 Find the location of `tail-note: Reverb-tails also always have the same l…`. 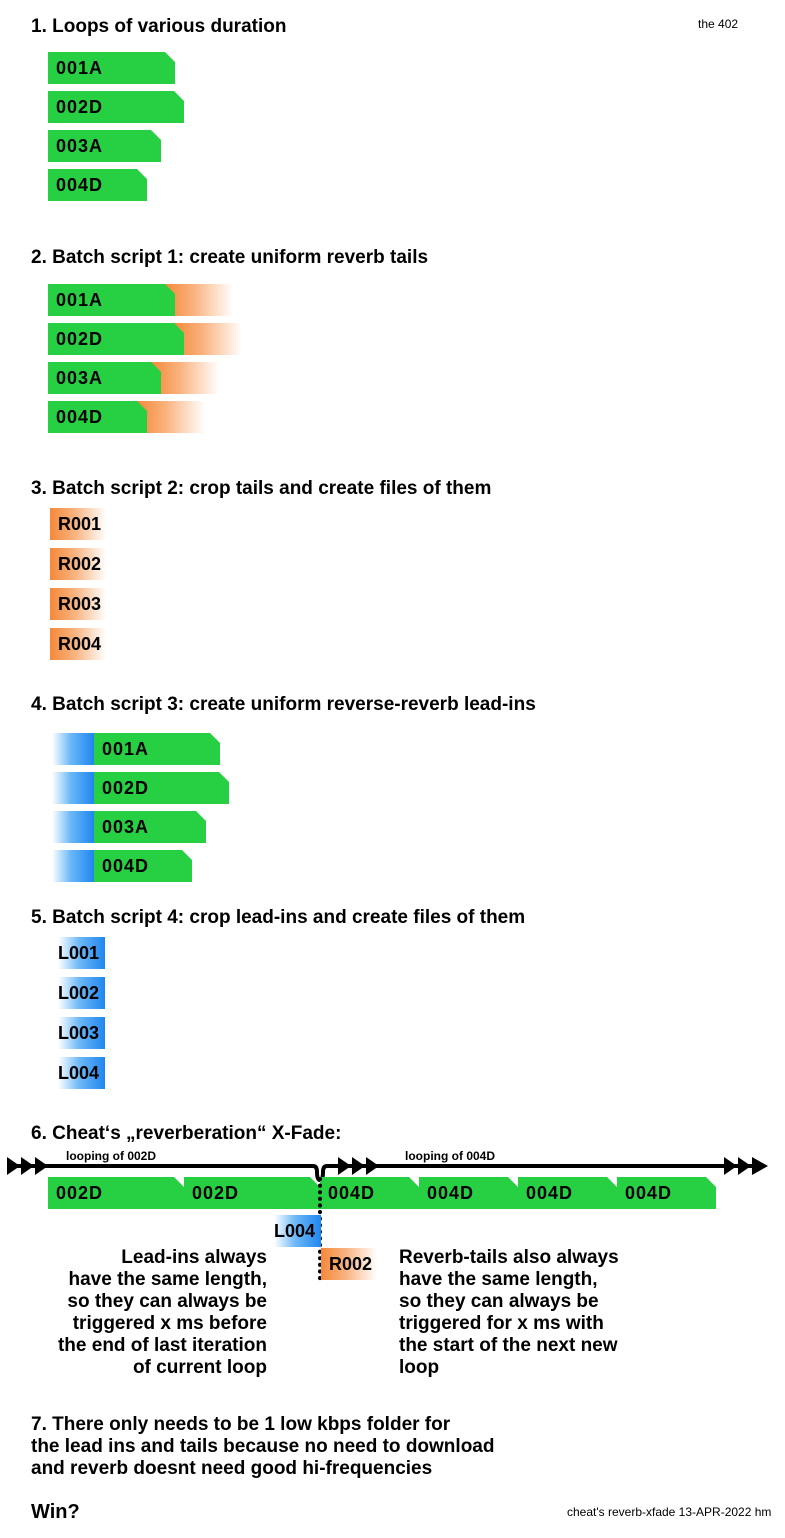

tail-note: Reverb-tails also always have the same l… is located at coordinates (529, 1313).